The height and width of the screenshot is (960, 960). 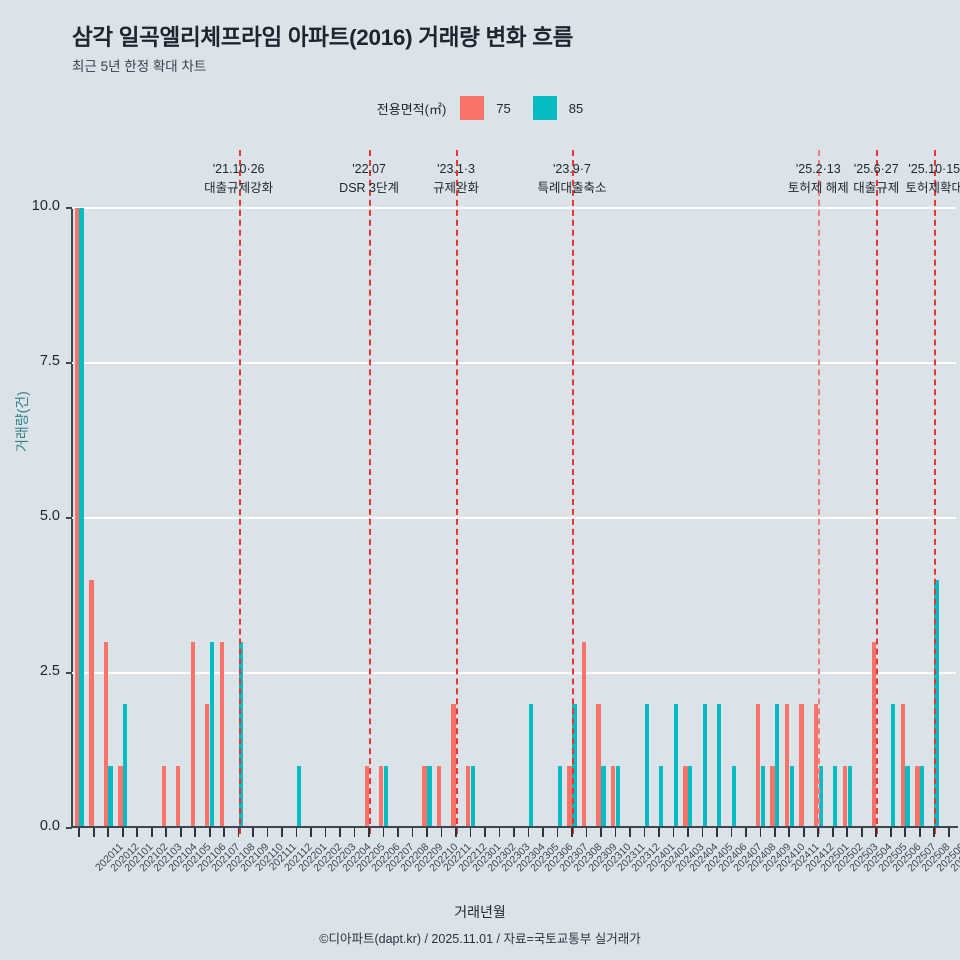 I want to click on event-label-date: '25.6·27, so click(x=876, y=169).